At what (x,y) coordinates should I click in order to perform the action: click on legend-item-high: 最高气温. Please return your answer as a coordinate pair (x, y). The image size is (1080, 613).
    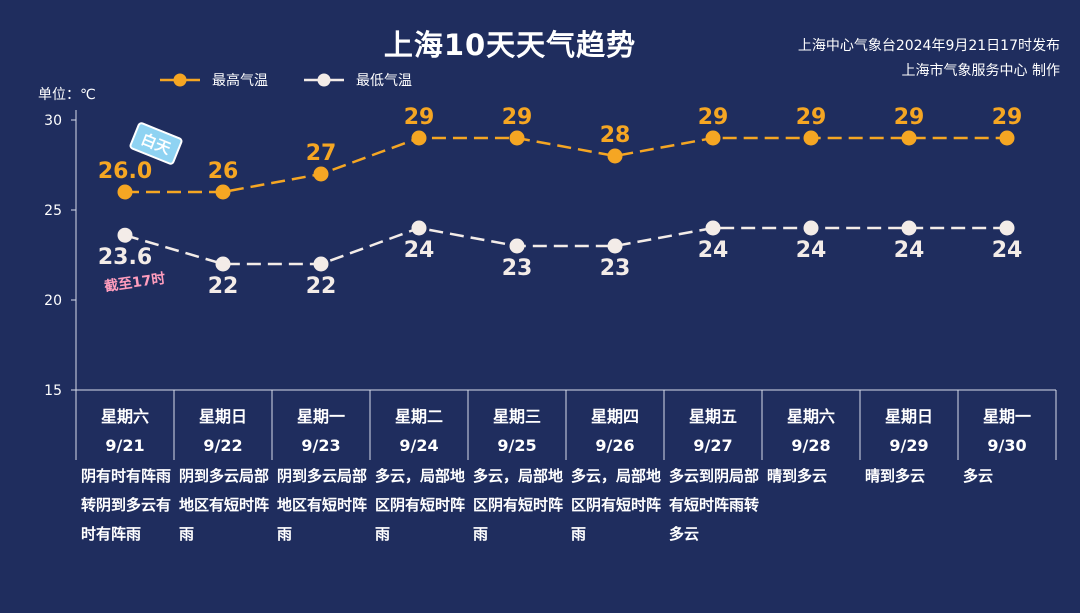
    Looking at the image, I should click on (214, 80).